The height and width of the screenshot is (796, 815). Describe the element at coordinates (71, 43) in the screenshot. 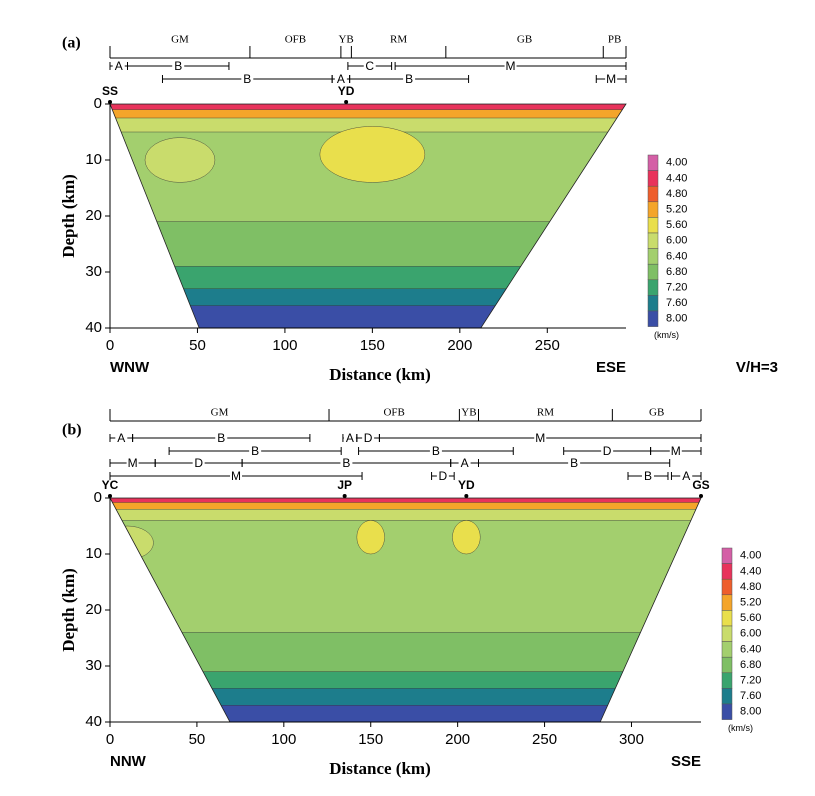

I see `panel-label: (a)` at that location.